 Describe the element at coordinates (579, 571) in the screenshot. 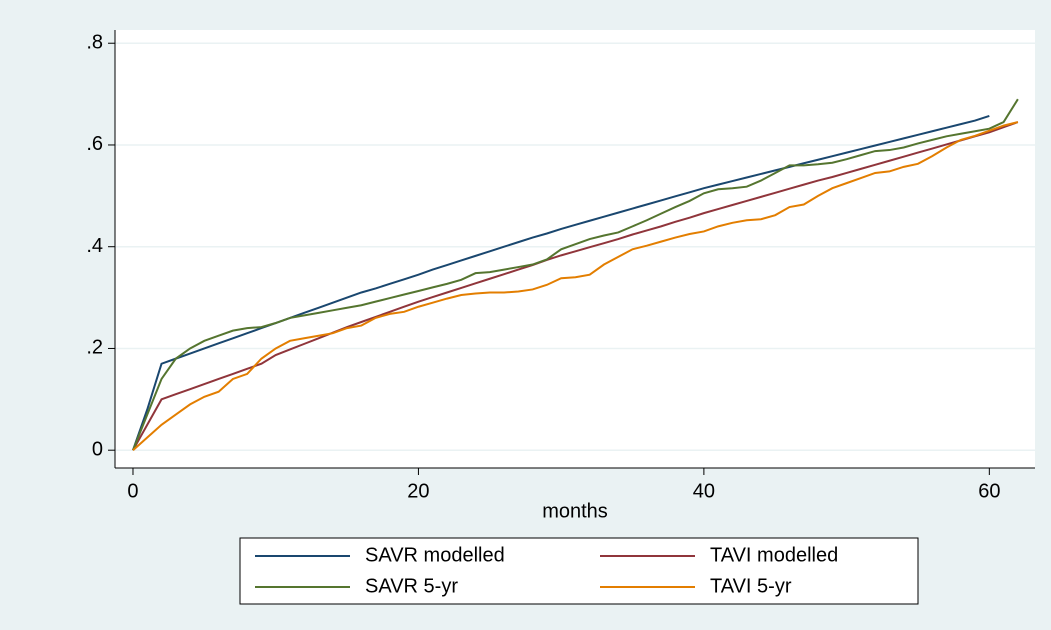

I see `legend-box` at that location.